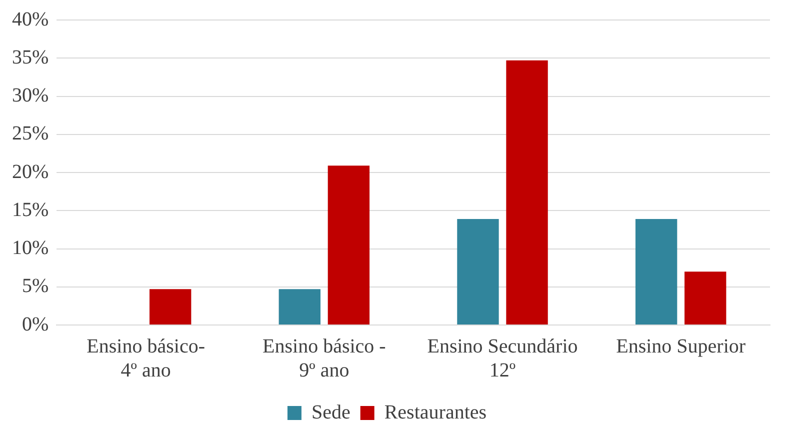 The image size is (810, 437). Describe the element at coordinates (502, 358) in the screenshot. I see `x-tick-label: Ensino Secundário 12º` at that location.